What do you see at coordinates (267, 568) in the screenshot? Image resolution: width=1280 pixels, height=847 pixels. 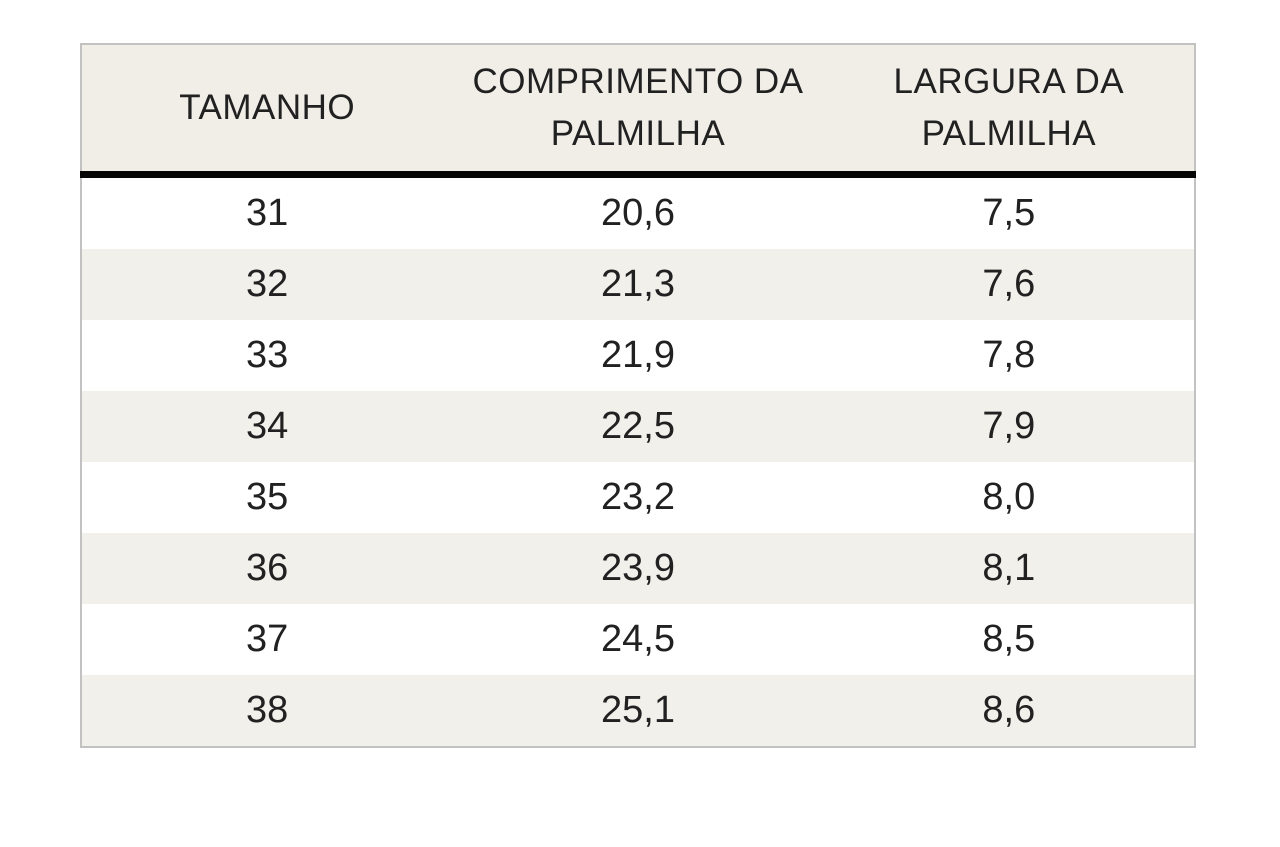 I see `cell-tamanho: 36` at bounding box center [267, 568].